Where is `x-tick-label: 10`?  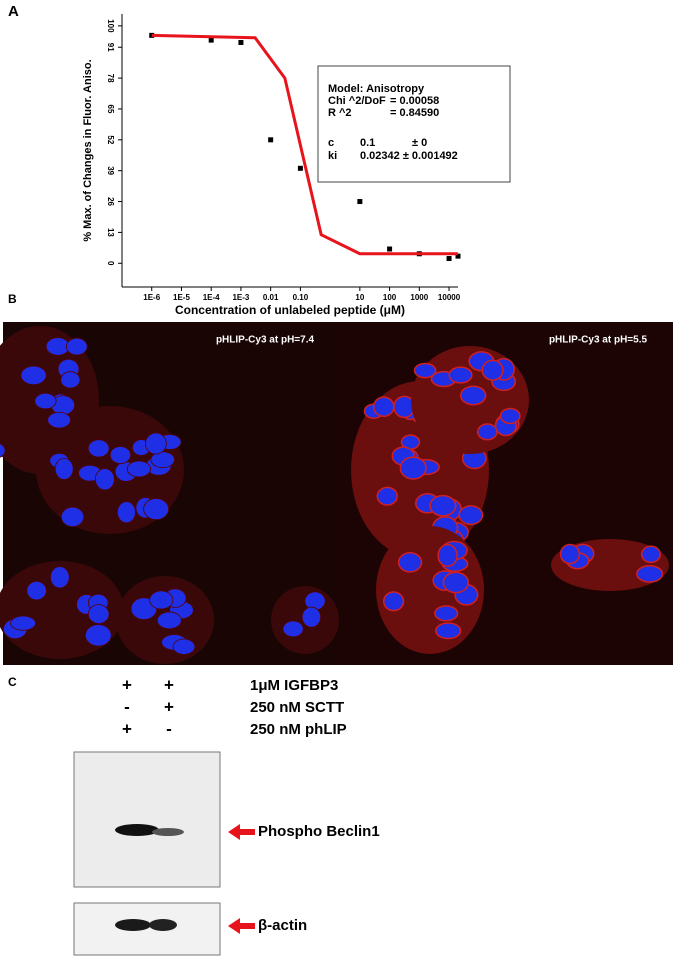 x-tick-label: 10 is located at coordinates (359, 297).